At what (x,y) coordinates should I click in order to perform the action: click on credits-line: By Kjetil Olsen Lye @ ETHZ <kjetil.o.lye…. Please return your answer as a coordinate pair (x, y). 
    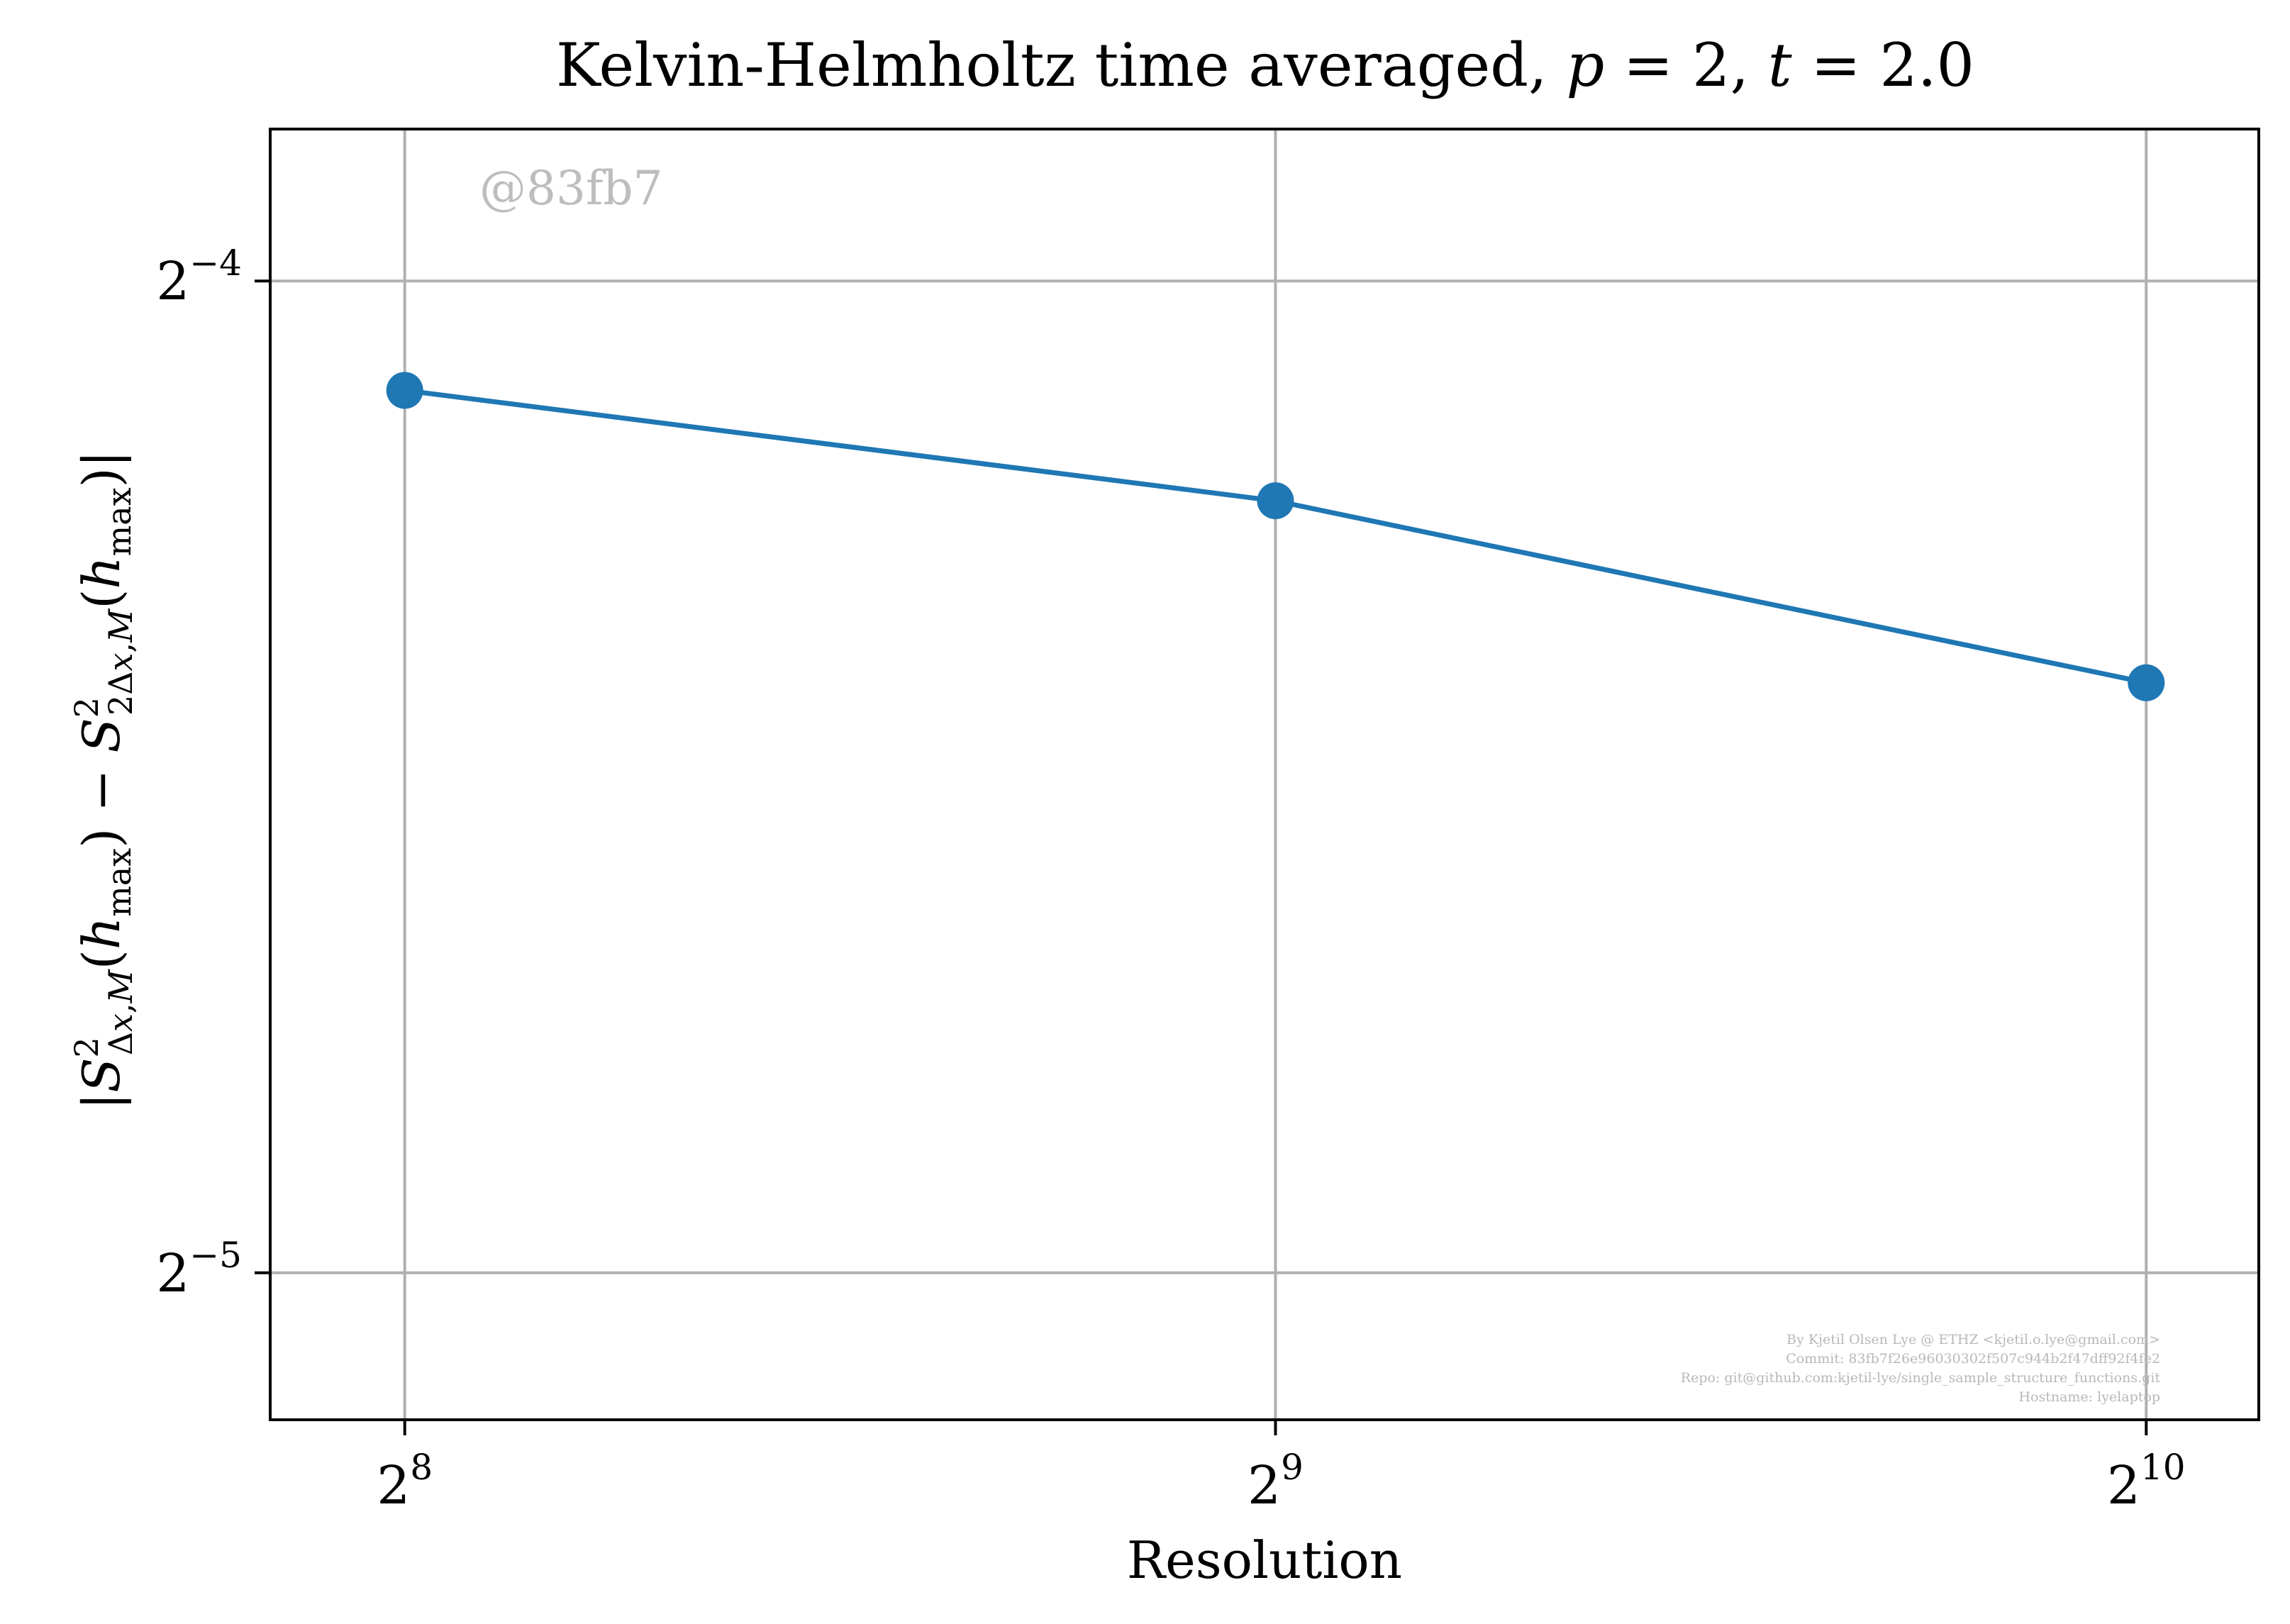
    Looking at the image, I should click on (1973, 1339).